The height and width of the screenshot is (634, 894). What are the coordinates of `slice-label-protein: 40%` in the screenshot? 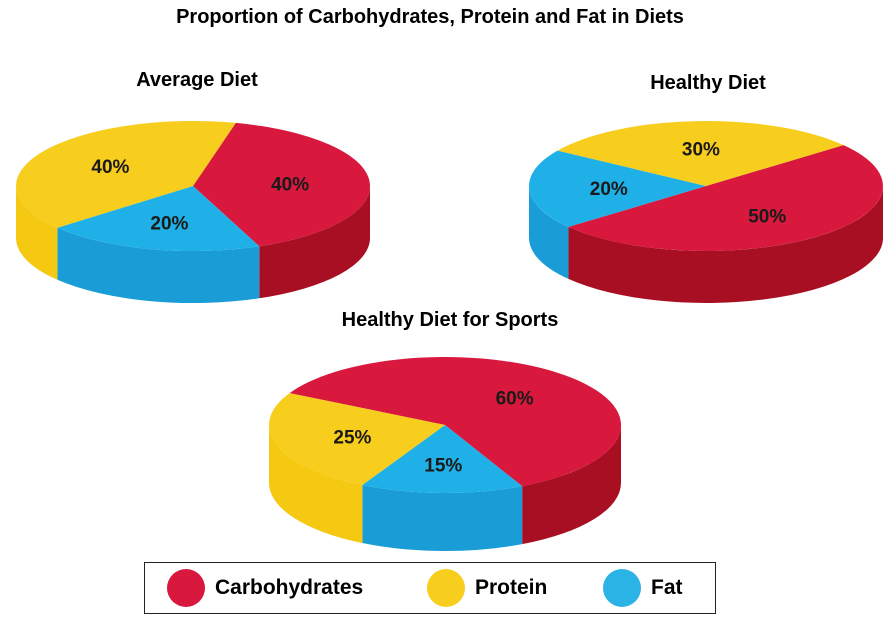 It's located at (110, 167).